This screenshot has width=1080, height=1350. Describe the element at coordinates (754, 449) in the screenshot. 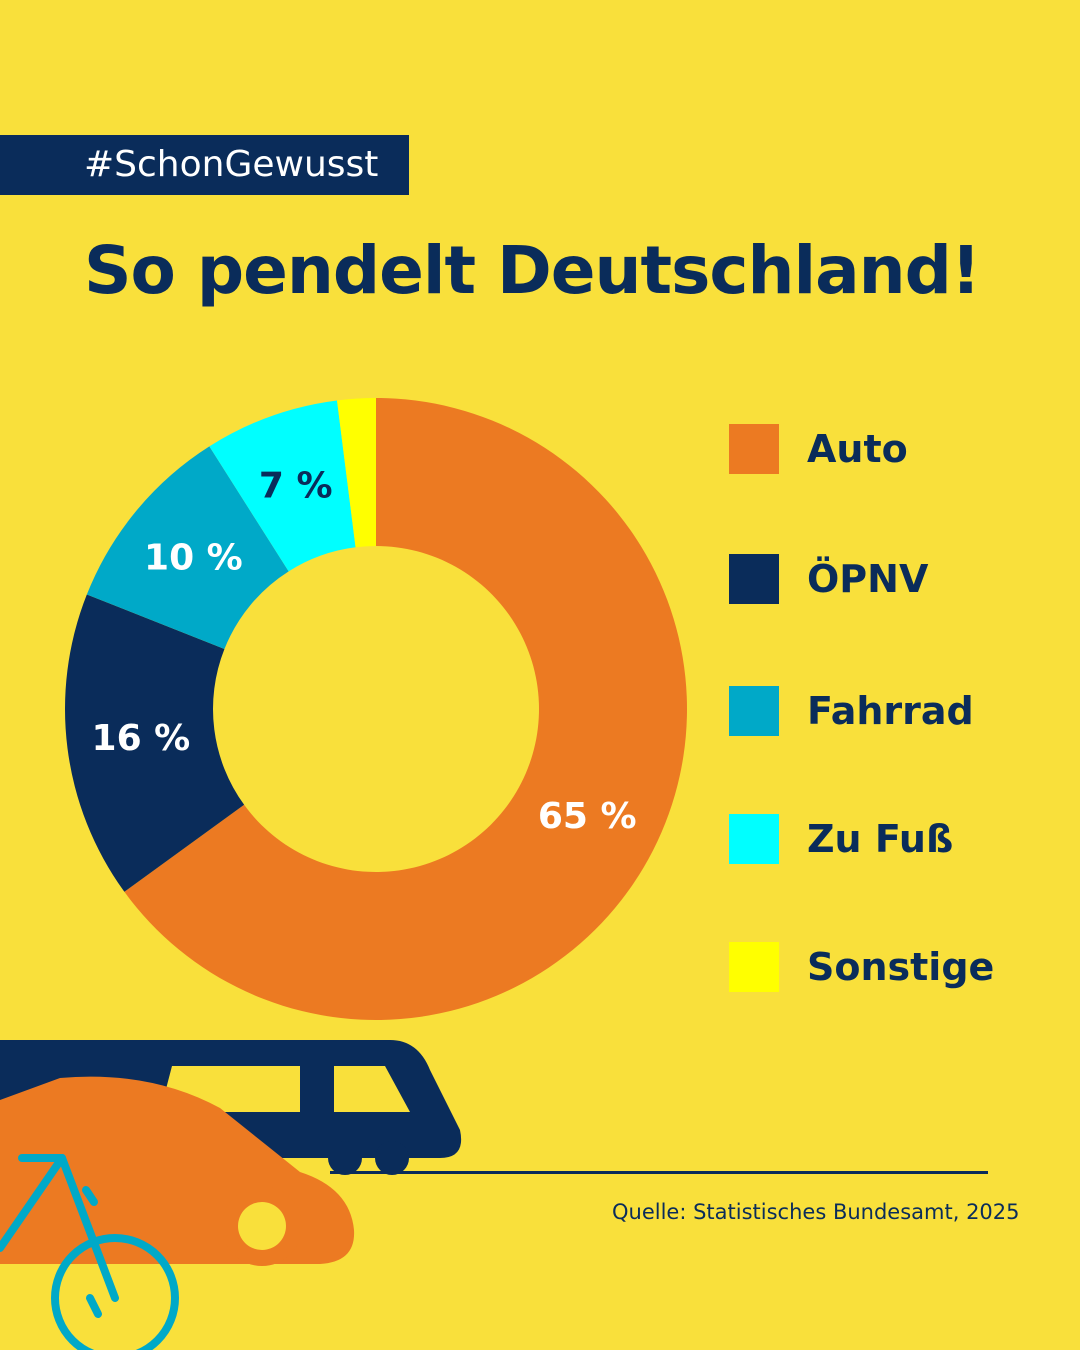

I see `legend-swatch-auto` at that location.